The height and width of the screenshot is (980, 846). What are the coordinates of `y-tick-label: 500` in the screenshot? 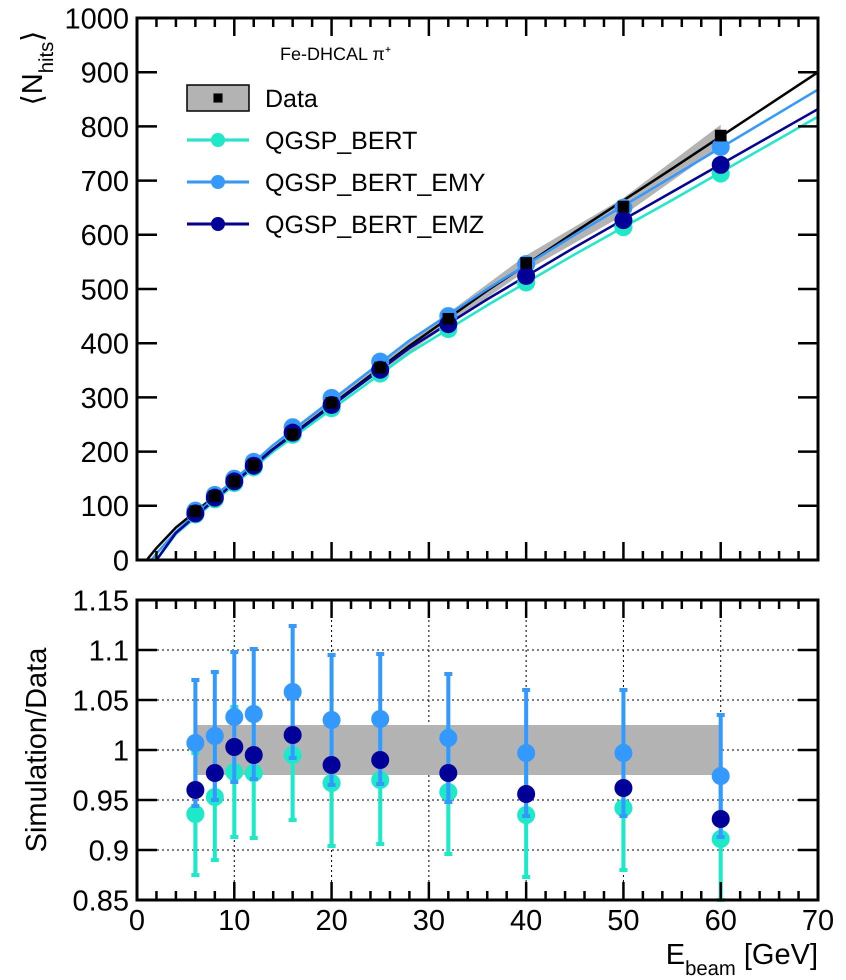 It's located at (104, 290).